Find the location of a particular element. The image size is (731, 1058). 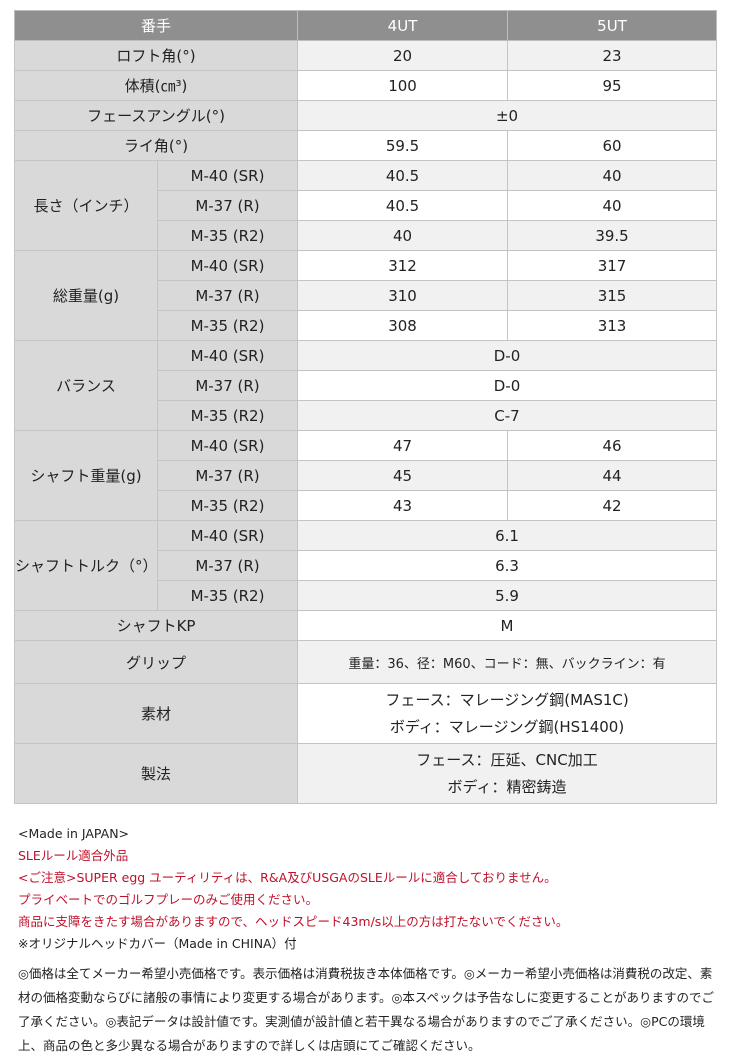

table-row: 素材 フェース：マレージング鋼(MAS1C) ボディ：マレージング鋼(HS1400) is located at coordinates (365, 713).